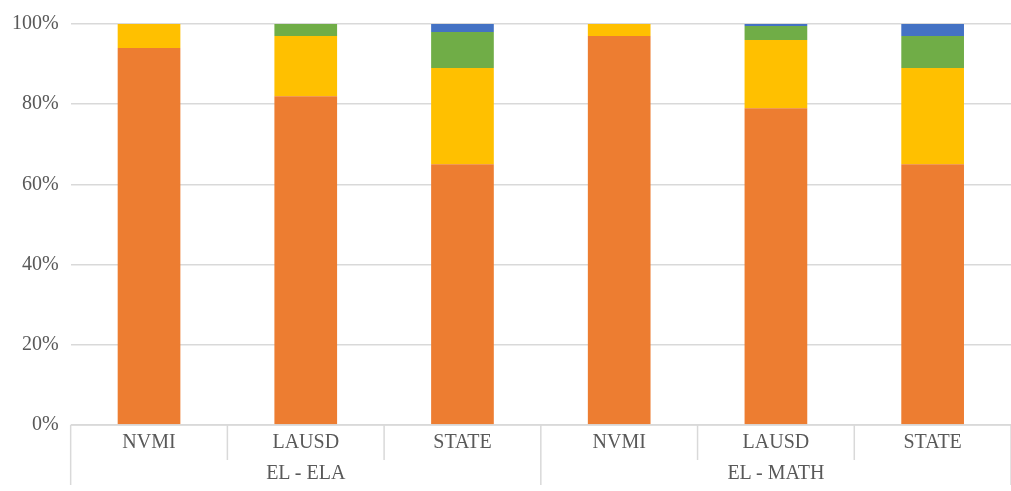  What do you see at coordinates (40, 262) in the screenshot?
I see `y-tick-label: 40%` at bounding box center [40, 262].